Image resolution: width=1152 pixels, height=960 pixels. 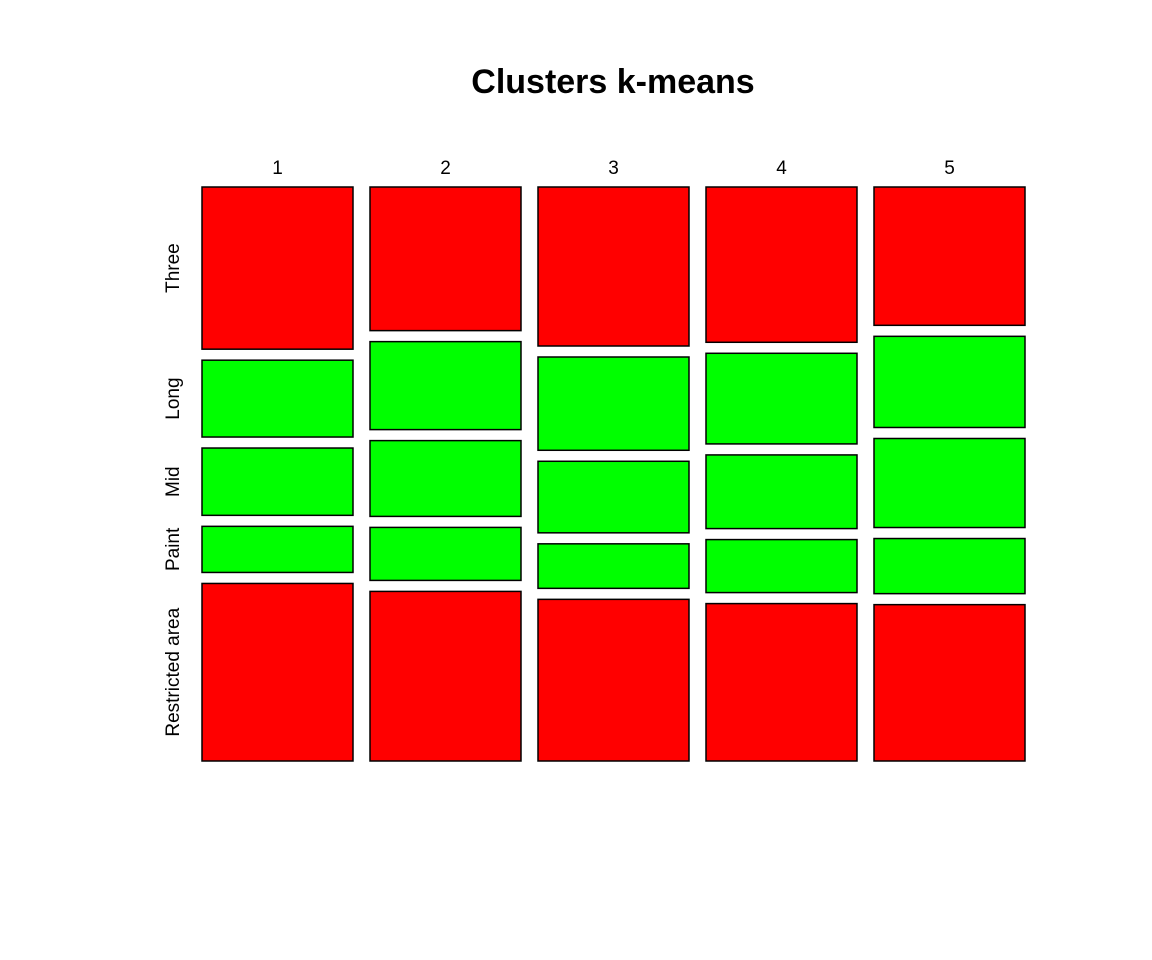 What do you see at coordinates (781, 168) in the screenshot?
I see `column-label-4: 4` at bounding box center [781, 168].